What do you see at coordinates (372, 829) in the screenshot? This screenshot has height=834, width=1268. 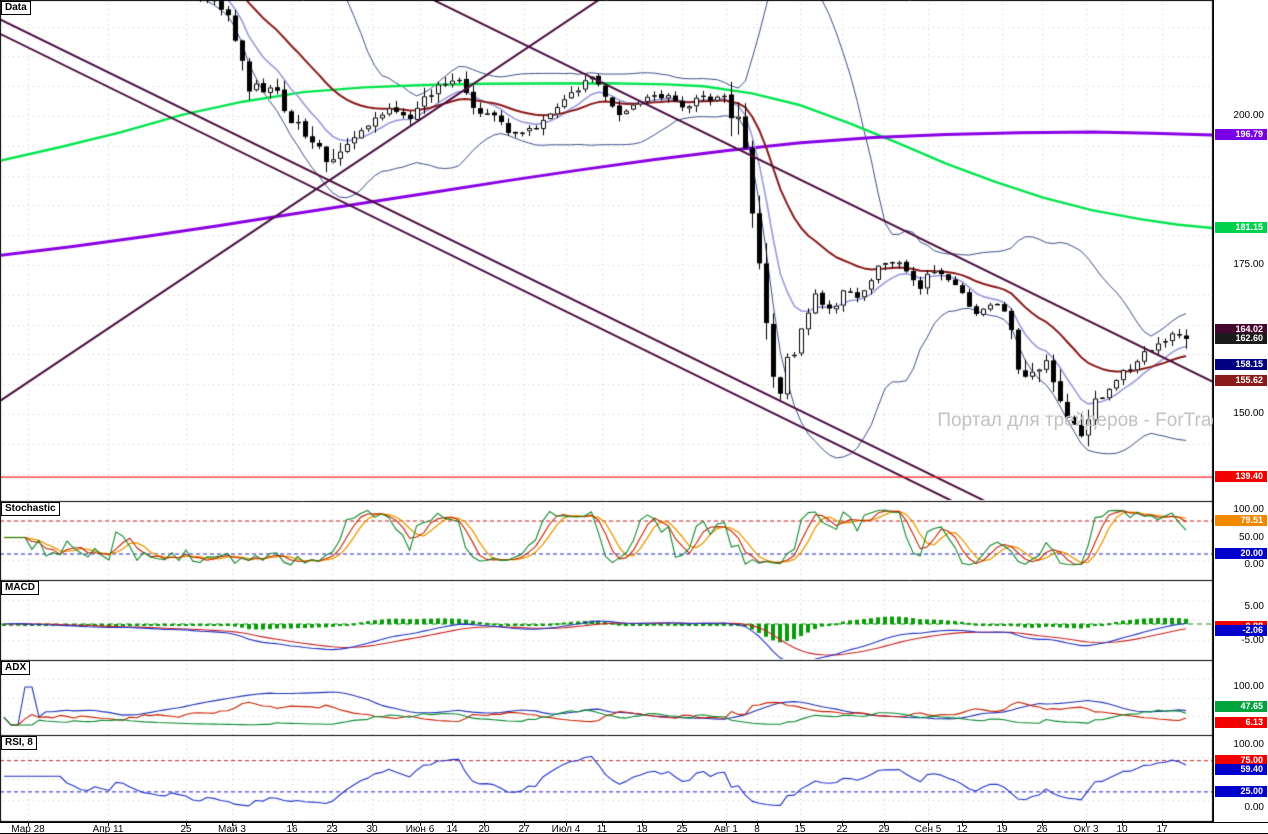 I see `time-label-30: 30` at bounding box center [372, 829].